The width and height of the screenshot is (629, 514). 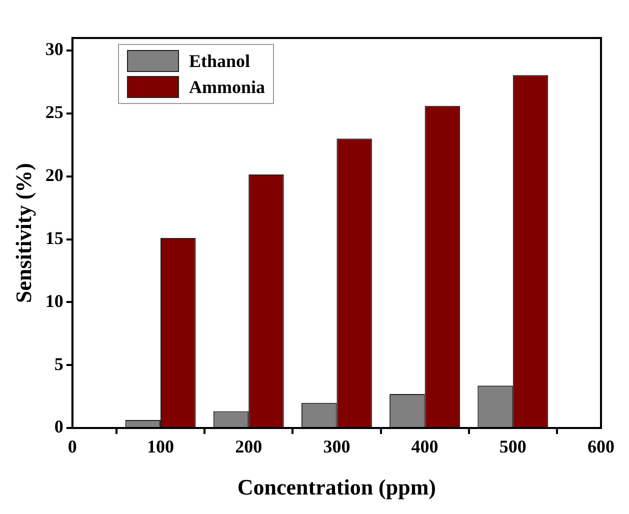 What do you see at coordinates (160, 446) in the screenshot?
I see `x-tick-label: 100` at bounding box center [160, 446].